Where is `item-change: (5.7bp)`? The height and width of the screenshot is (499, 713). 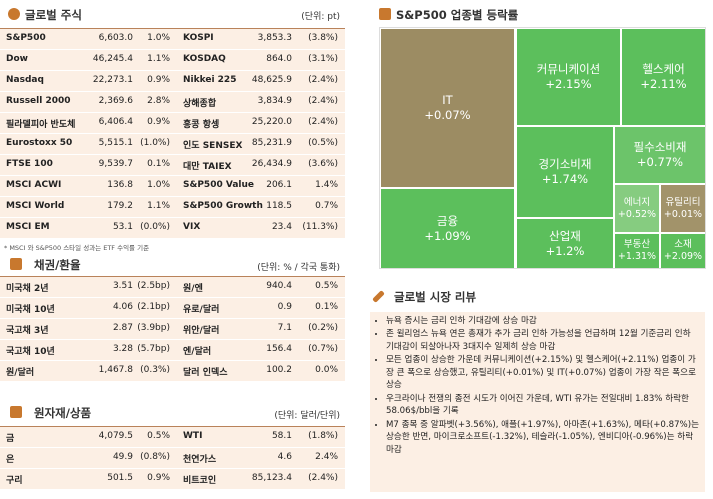 item-change: (5.7bp) is located at coordinates (153, 349).